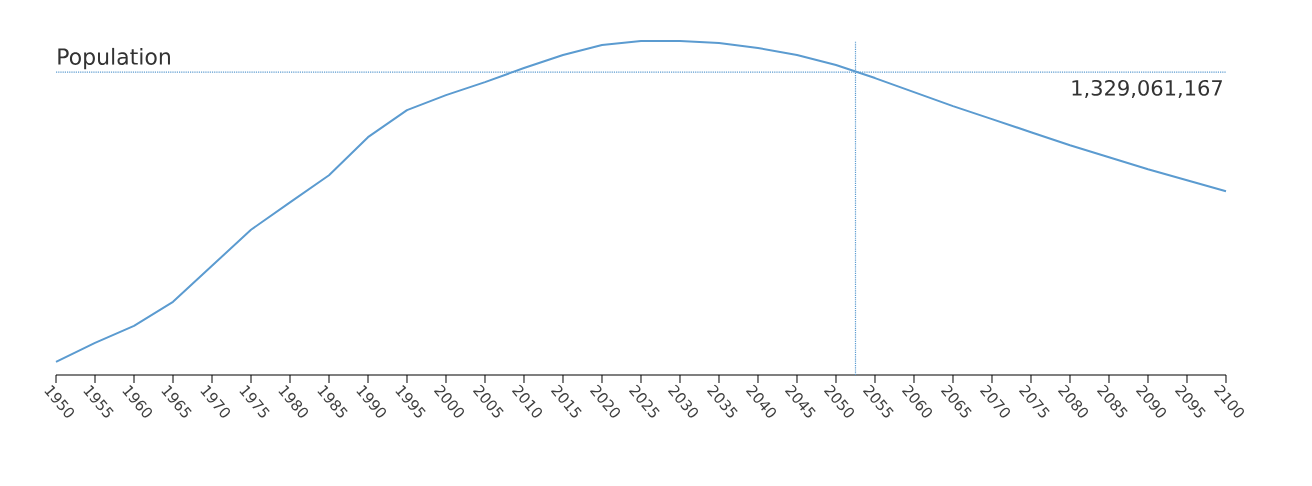 Image resolution: width=1312 pixels, height=486 pixels. What do you see at coordinates (1147, 88) in the screenshot?
I see `annotation: 1,329,061,167` at bounding box center [1147, 88].